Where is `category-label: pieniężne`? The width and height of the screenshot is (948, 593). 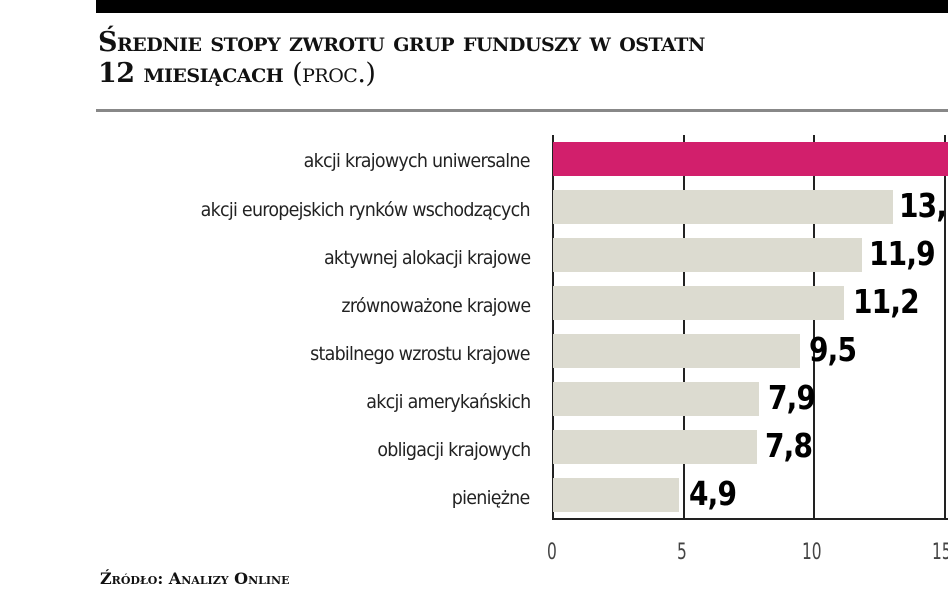
category-label: pieniężne is located at coordinates (491, 498).